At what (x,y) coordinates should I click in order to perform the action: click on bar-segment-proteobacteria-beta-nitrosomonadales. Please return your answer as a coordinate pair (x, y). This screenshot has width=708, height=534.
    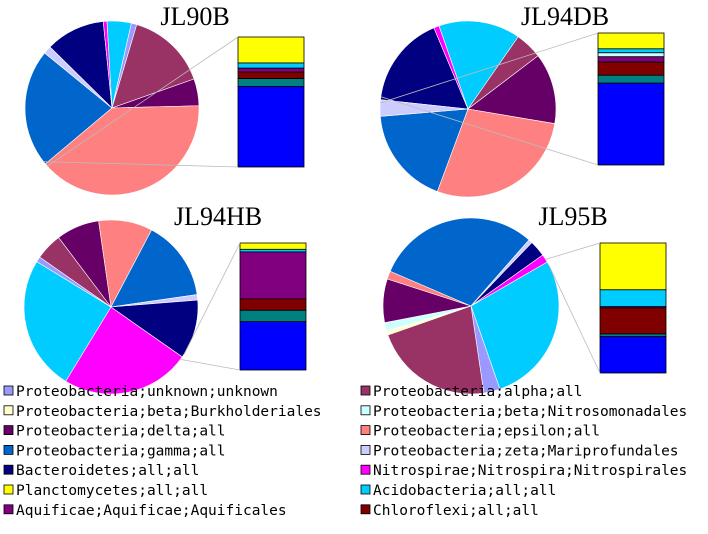
    Looking at the image, I should click on (631, 55).